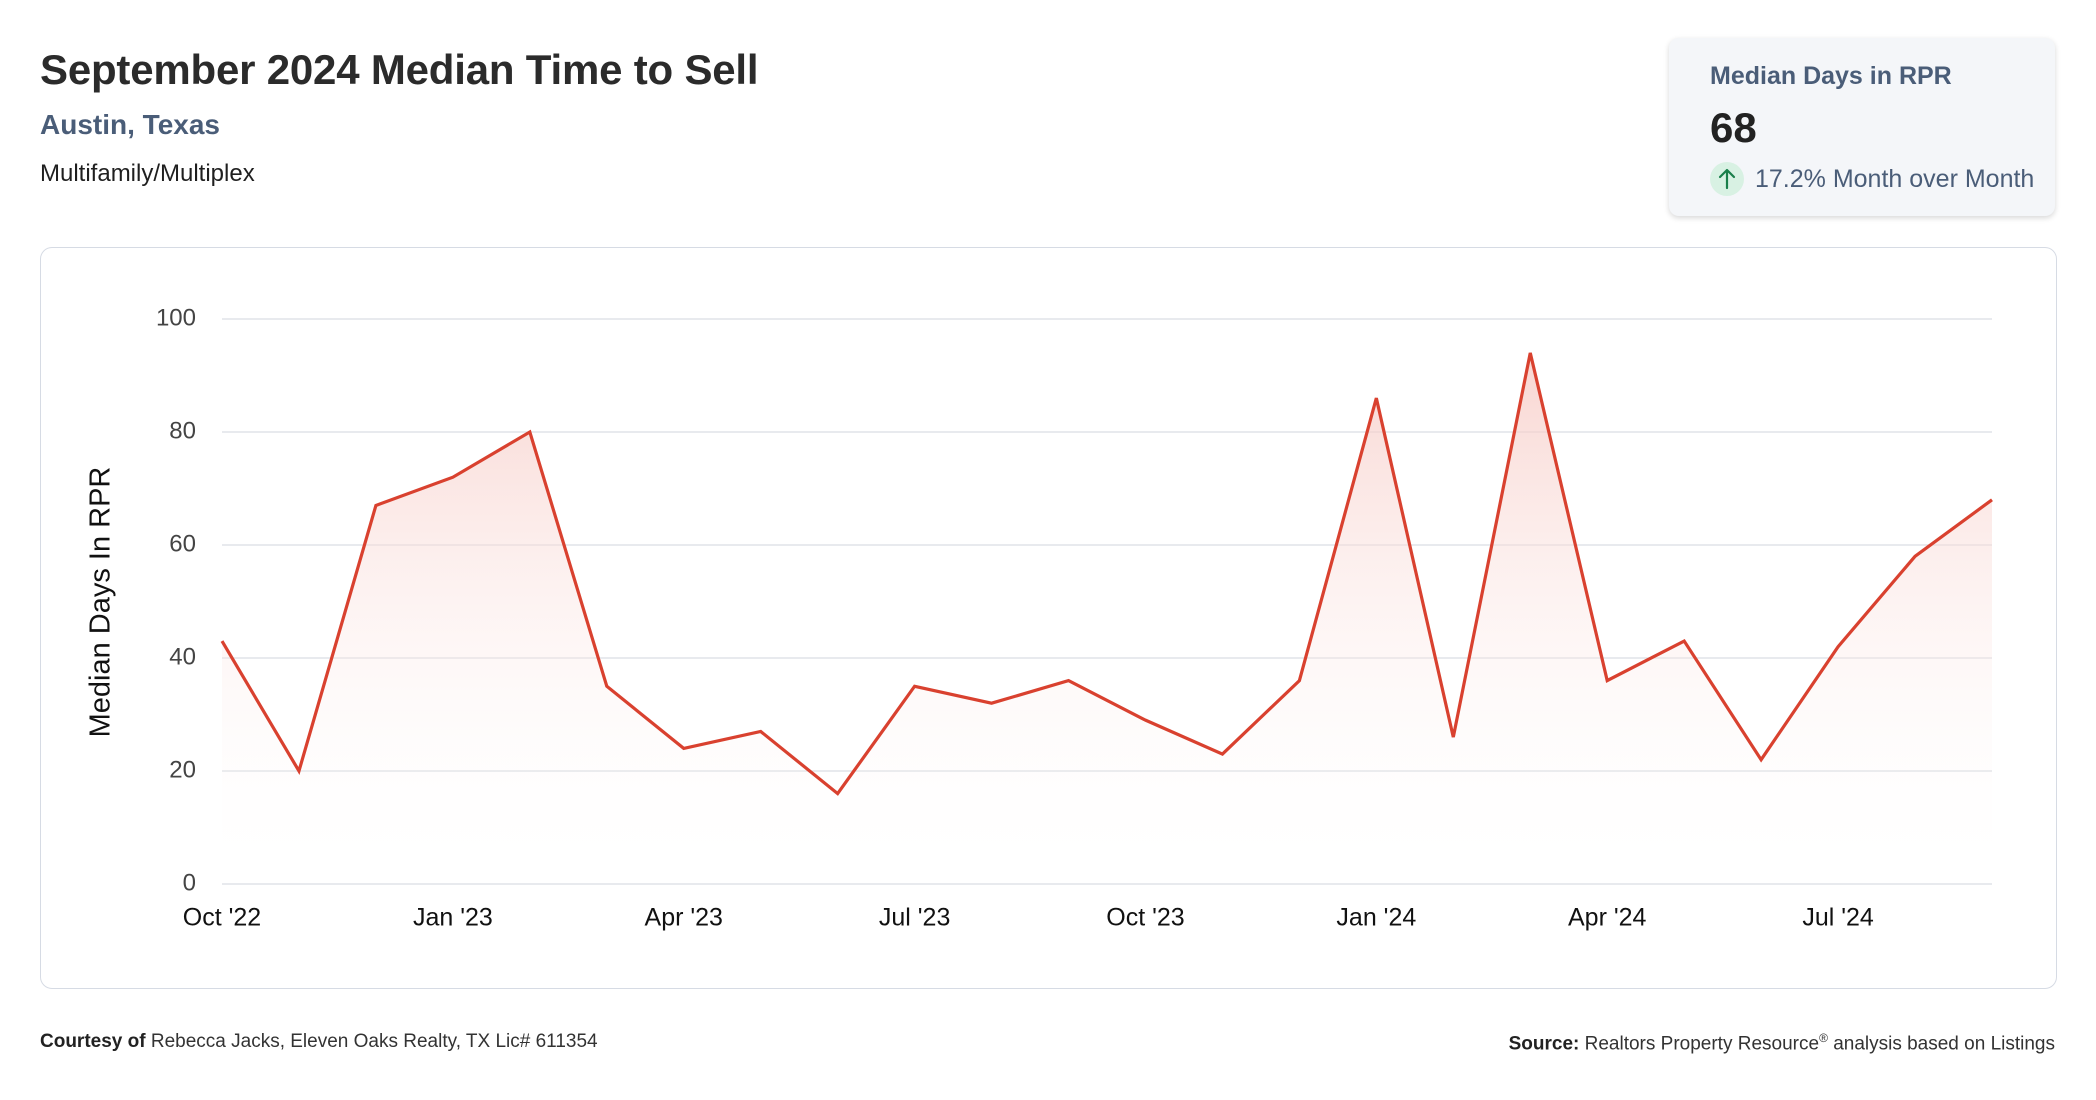 Image resolution: width=2096 pixels, height=1100 pixels. What do you see at coordinates (182, 543) in the screenshot?
I see `y-tick-label: 60` at bounding box center [182, 543].